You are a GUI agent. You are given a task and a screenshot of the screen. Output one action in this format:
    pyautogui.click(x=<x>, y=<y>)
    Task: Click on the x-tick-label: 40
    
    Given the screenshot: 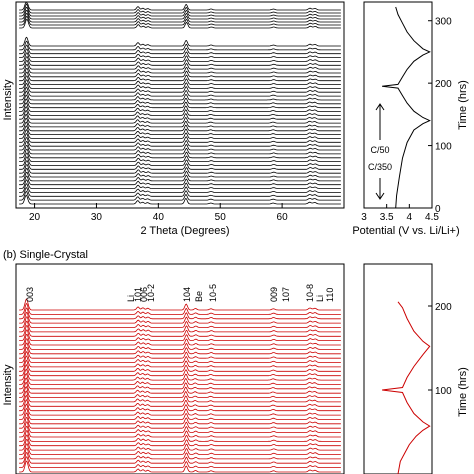 What is the action you would take?
    pyautogui.click(x=159, y=217)
    